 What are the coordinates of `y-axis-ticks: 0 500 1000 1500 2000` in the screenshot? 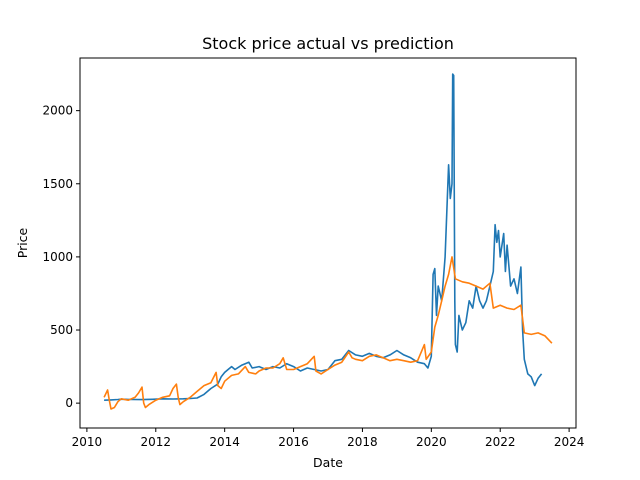 It's located at (61, 257).